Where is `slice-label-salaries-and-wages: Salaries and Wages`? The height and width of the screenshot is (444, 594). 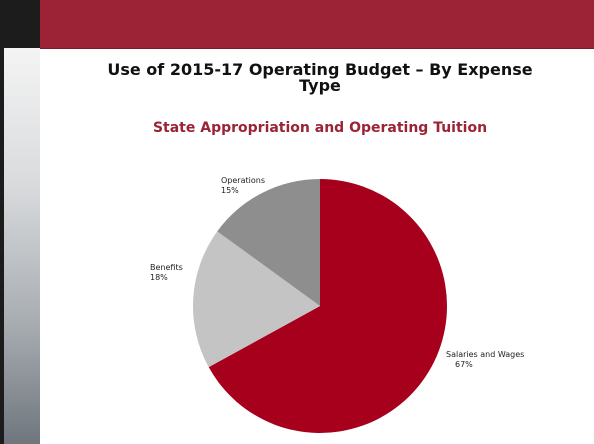 slice-label-salaries-and-wages: Salaries and Wages is located at coordinates (485, 354).